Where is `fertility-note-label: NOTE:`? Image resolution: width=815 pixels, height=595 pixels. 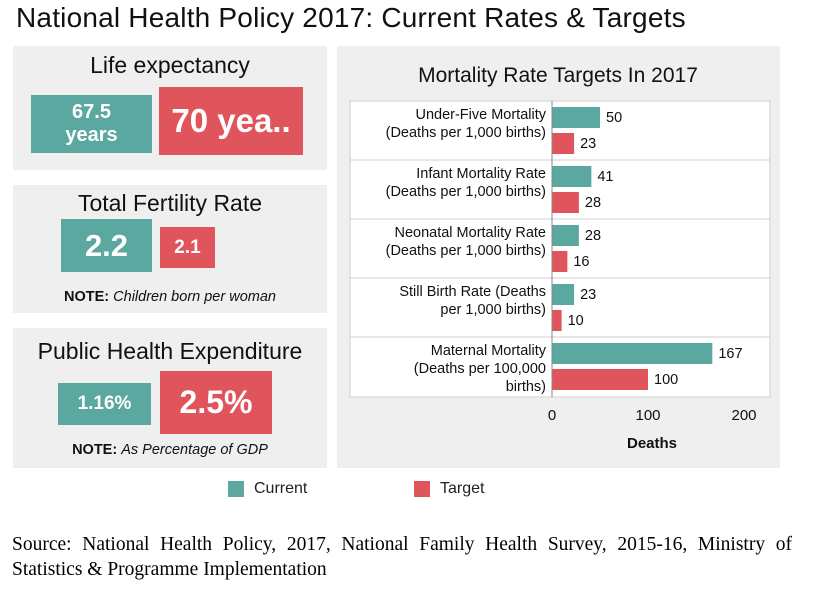
fertility-note-label: NOTE: is located at coordinates (87, 297).